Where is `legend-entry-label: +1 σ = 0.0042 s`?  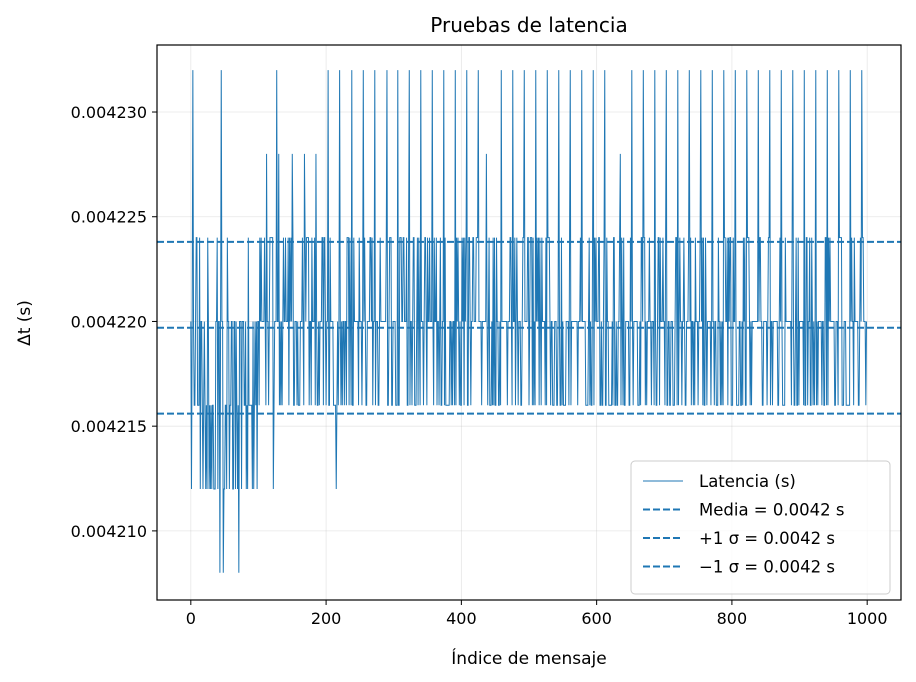 legend-entry-label: +1 σ = 0.0042 s is located at coordinates (767, 538).